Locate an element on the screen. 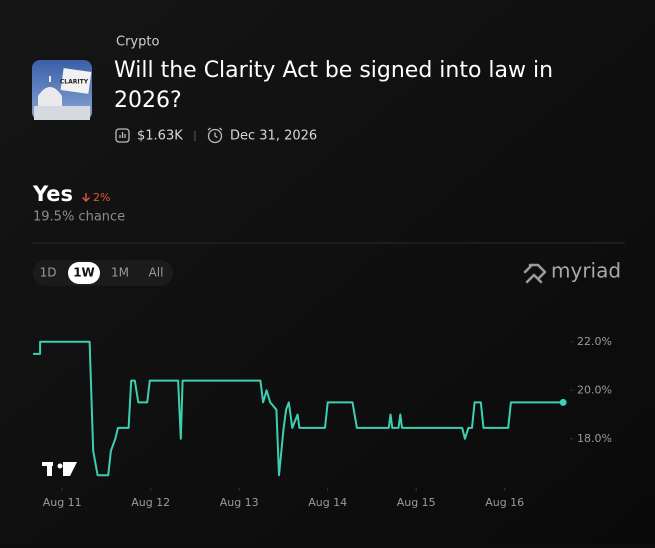  x-tick-label: Aug 13 is located at coordinates (239, 502).